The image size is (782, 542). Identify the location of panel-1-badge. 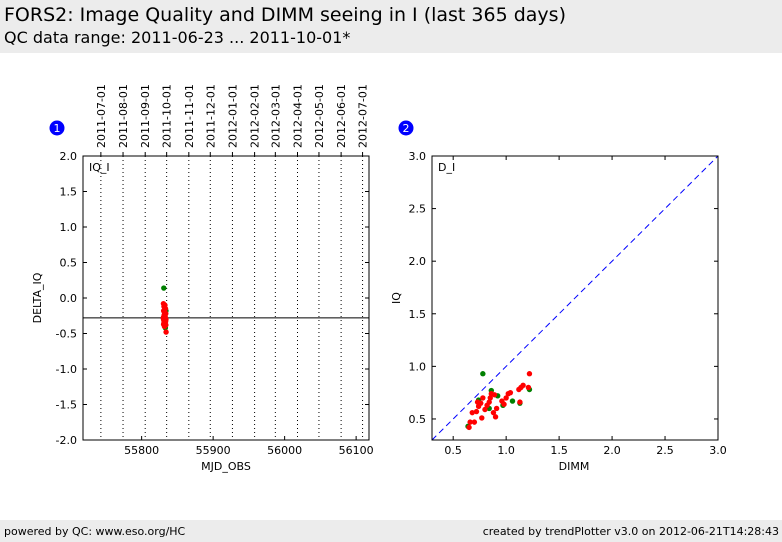
(57, 128).